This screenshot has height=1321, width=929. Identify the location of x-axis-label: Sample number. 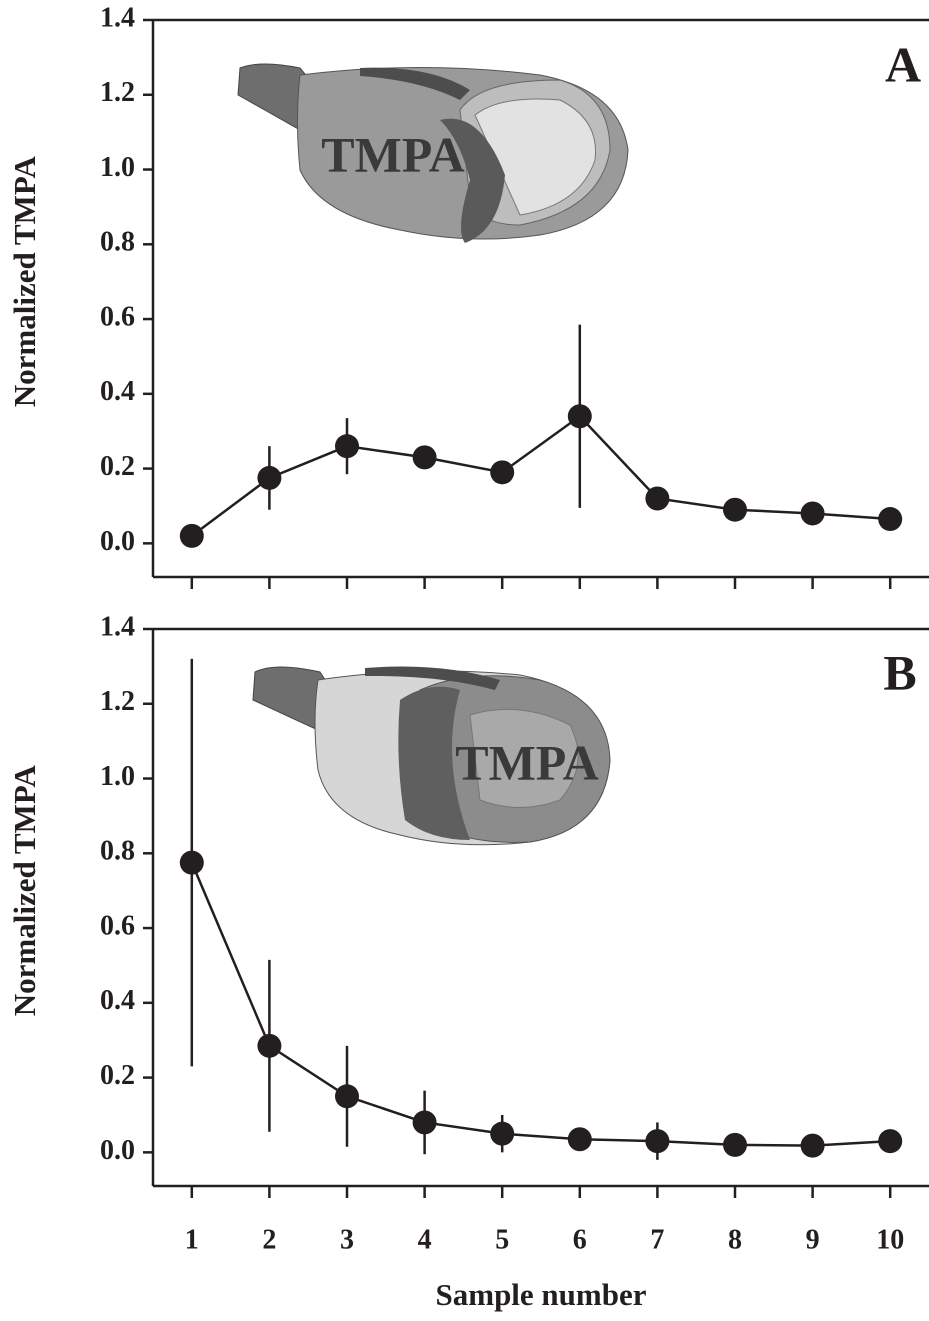
(541, 1294).